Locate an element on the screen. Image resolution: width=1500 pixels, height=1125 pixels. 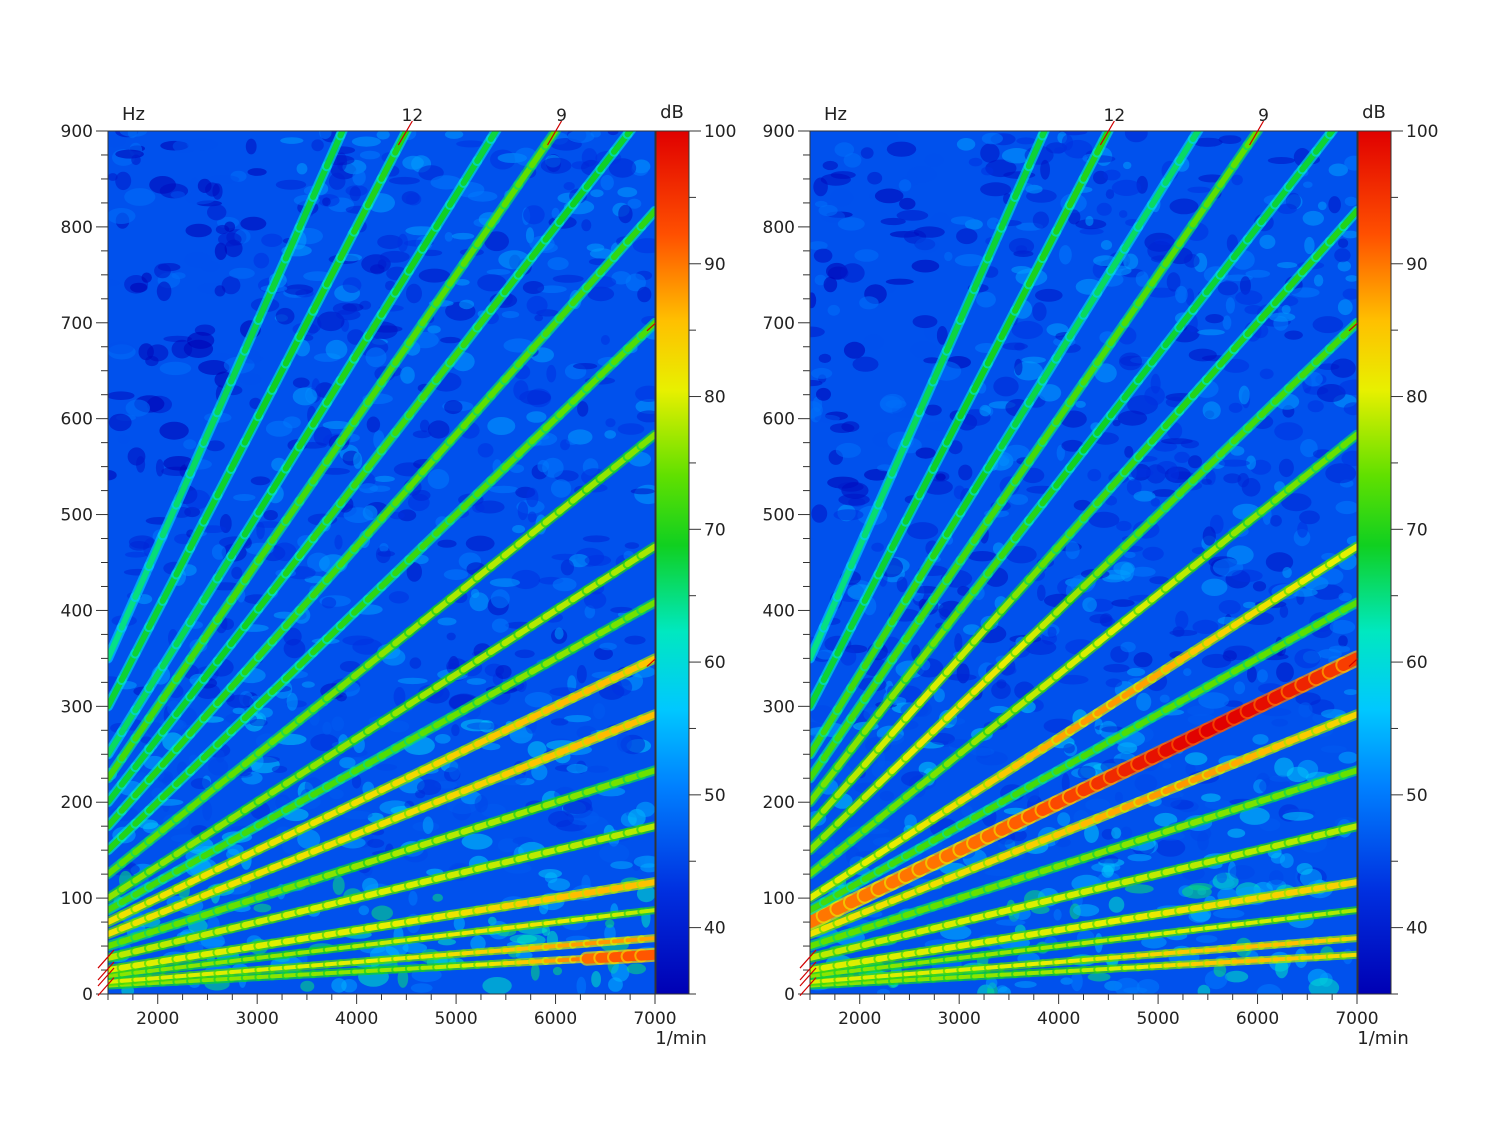
x-tick-label: 3000 is located at coordinates (257, 1019).